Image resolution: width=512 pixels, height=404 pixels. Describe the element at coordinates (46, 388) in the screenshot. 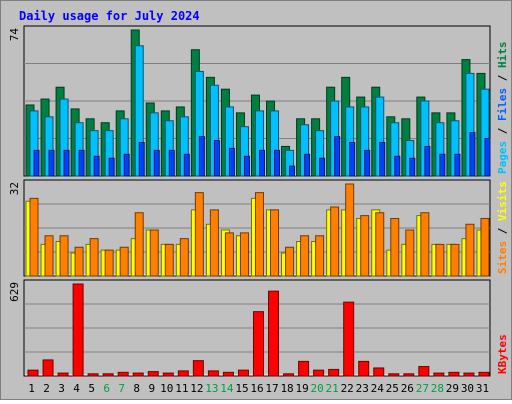

I see `x-tick-label: 2` at that location.